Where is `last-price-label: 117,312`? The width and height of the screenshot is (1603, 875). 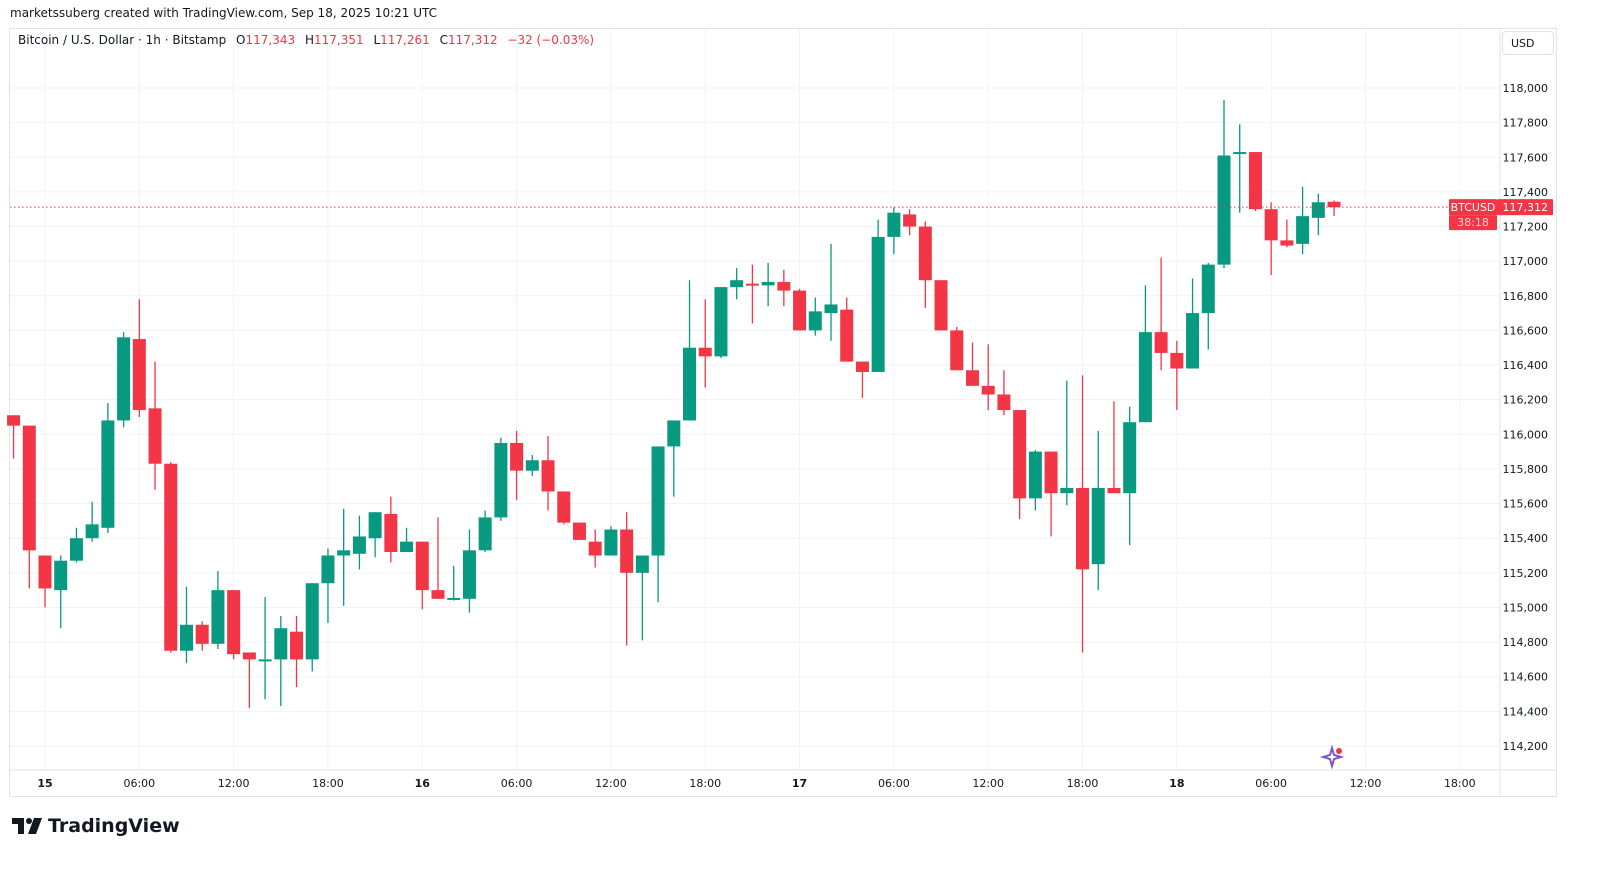 last-price-label: 117,312 is located at coordinates (1526, 207).